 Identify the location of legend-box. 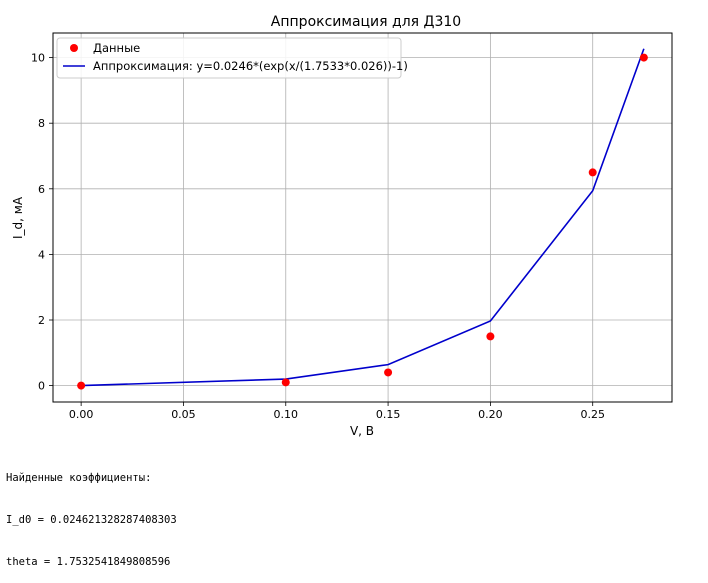
(229, 58).